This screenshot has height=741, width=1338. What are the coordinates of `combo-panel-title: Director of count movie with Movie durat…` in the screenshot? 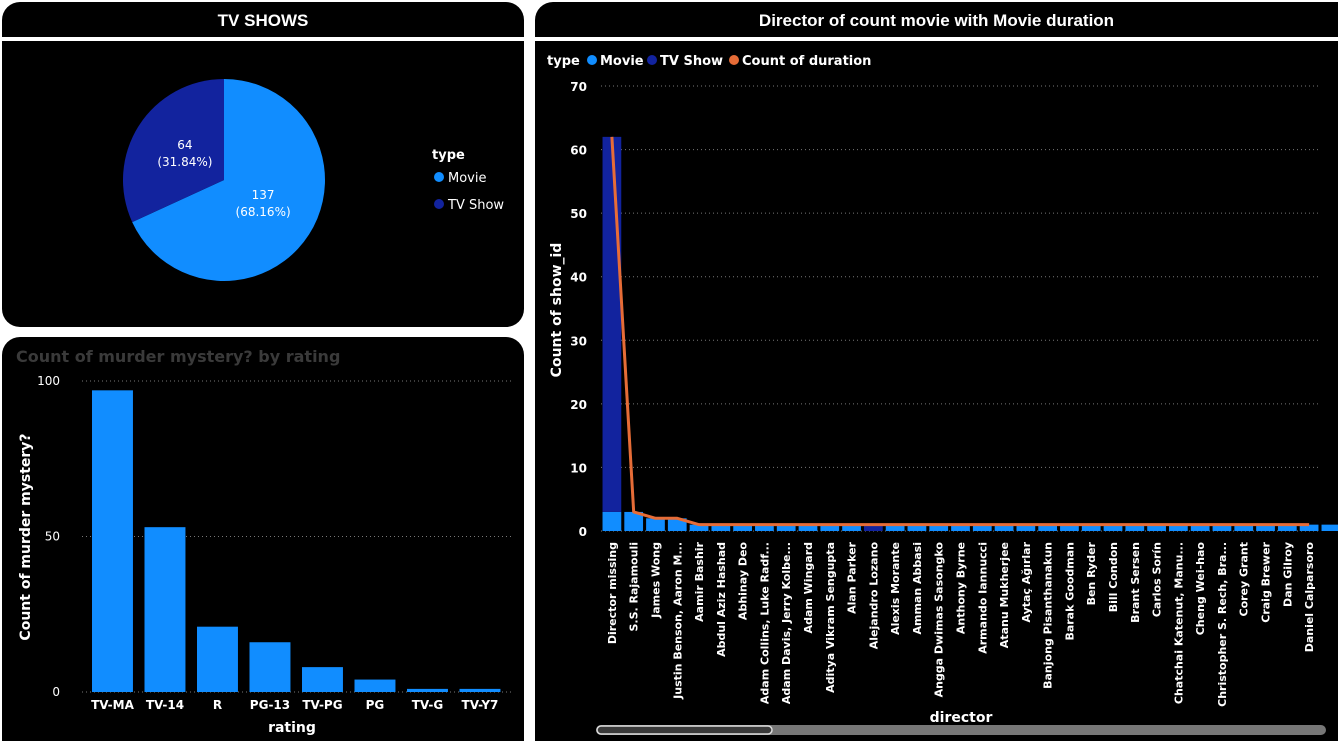 It's located at (936, 20).